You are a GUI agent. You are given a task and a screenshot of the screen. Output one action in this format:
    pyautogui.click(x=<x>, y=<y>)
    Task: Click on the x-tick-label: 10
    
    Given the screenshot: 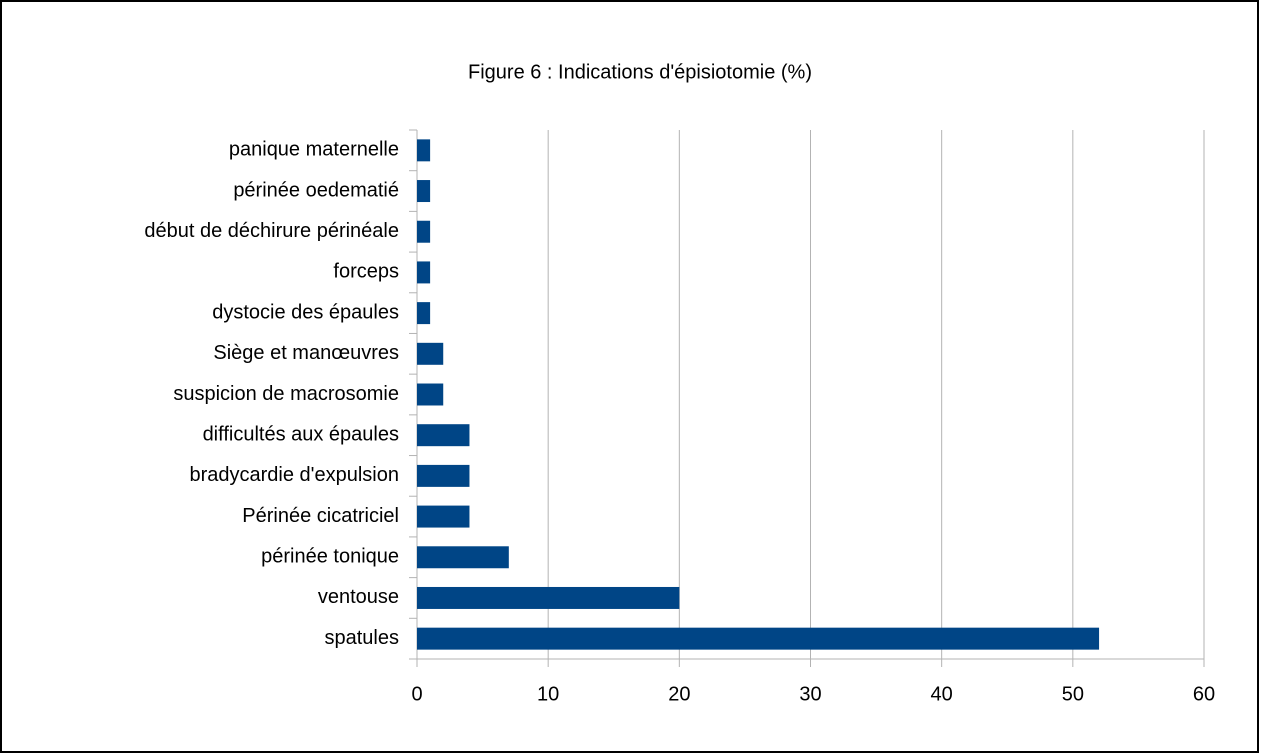 What is the action you would take?
    pyautogui.click(x=548, y=694)
    